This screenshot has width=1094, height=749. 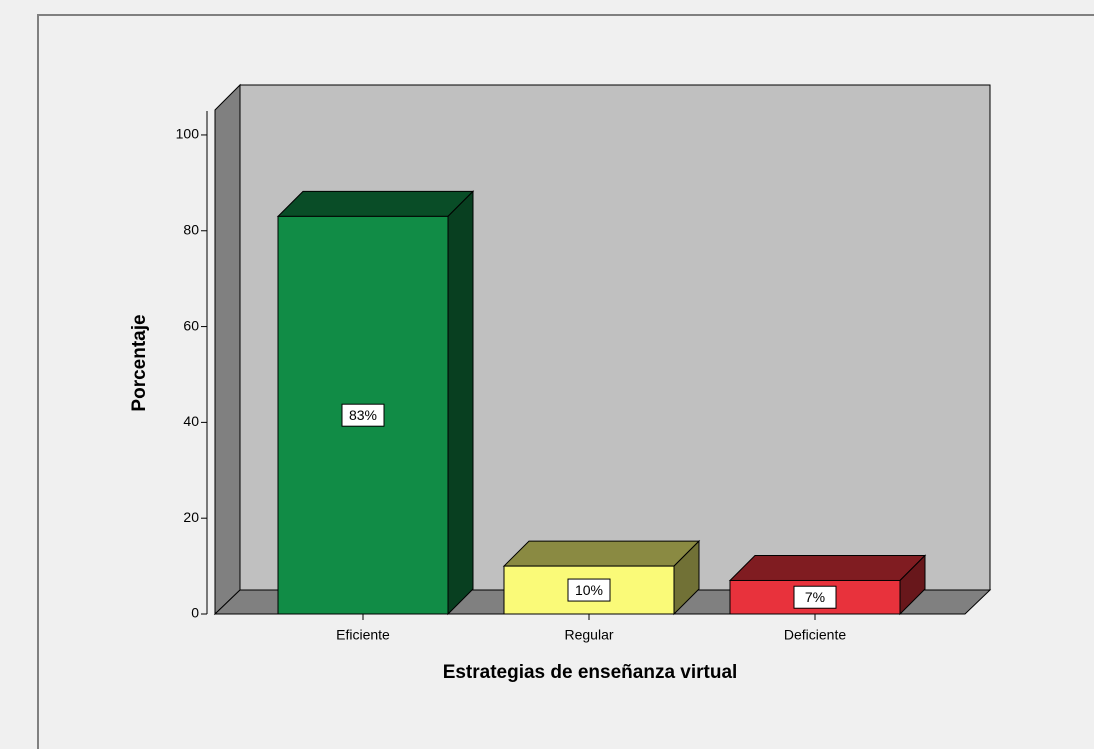 I want to click on y-tick-label: 40, so click(x=191, y=421).